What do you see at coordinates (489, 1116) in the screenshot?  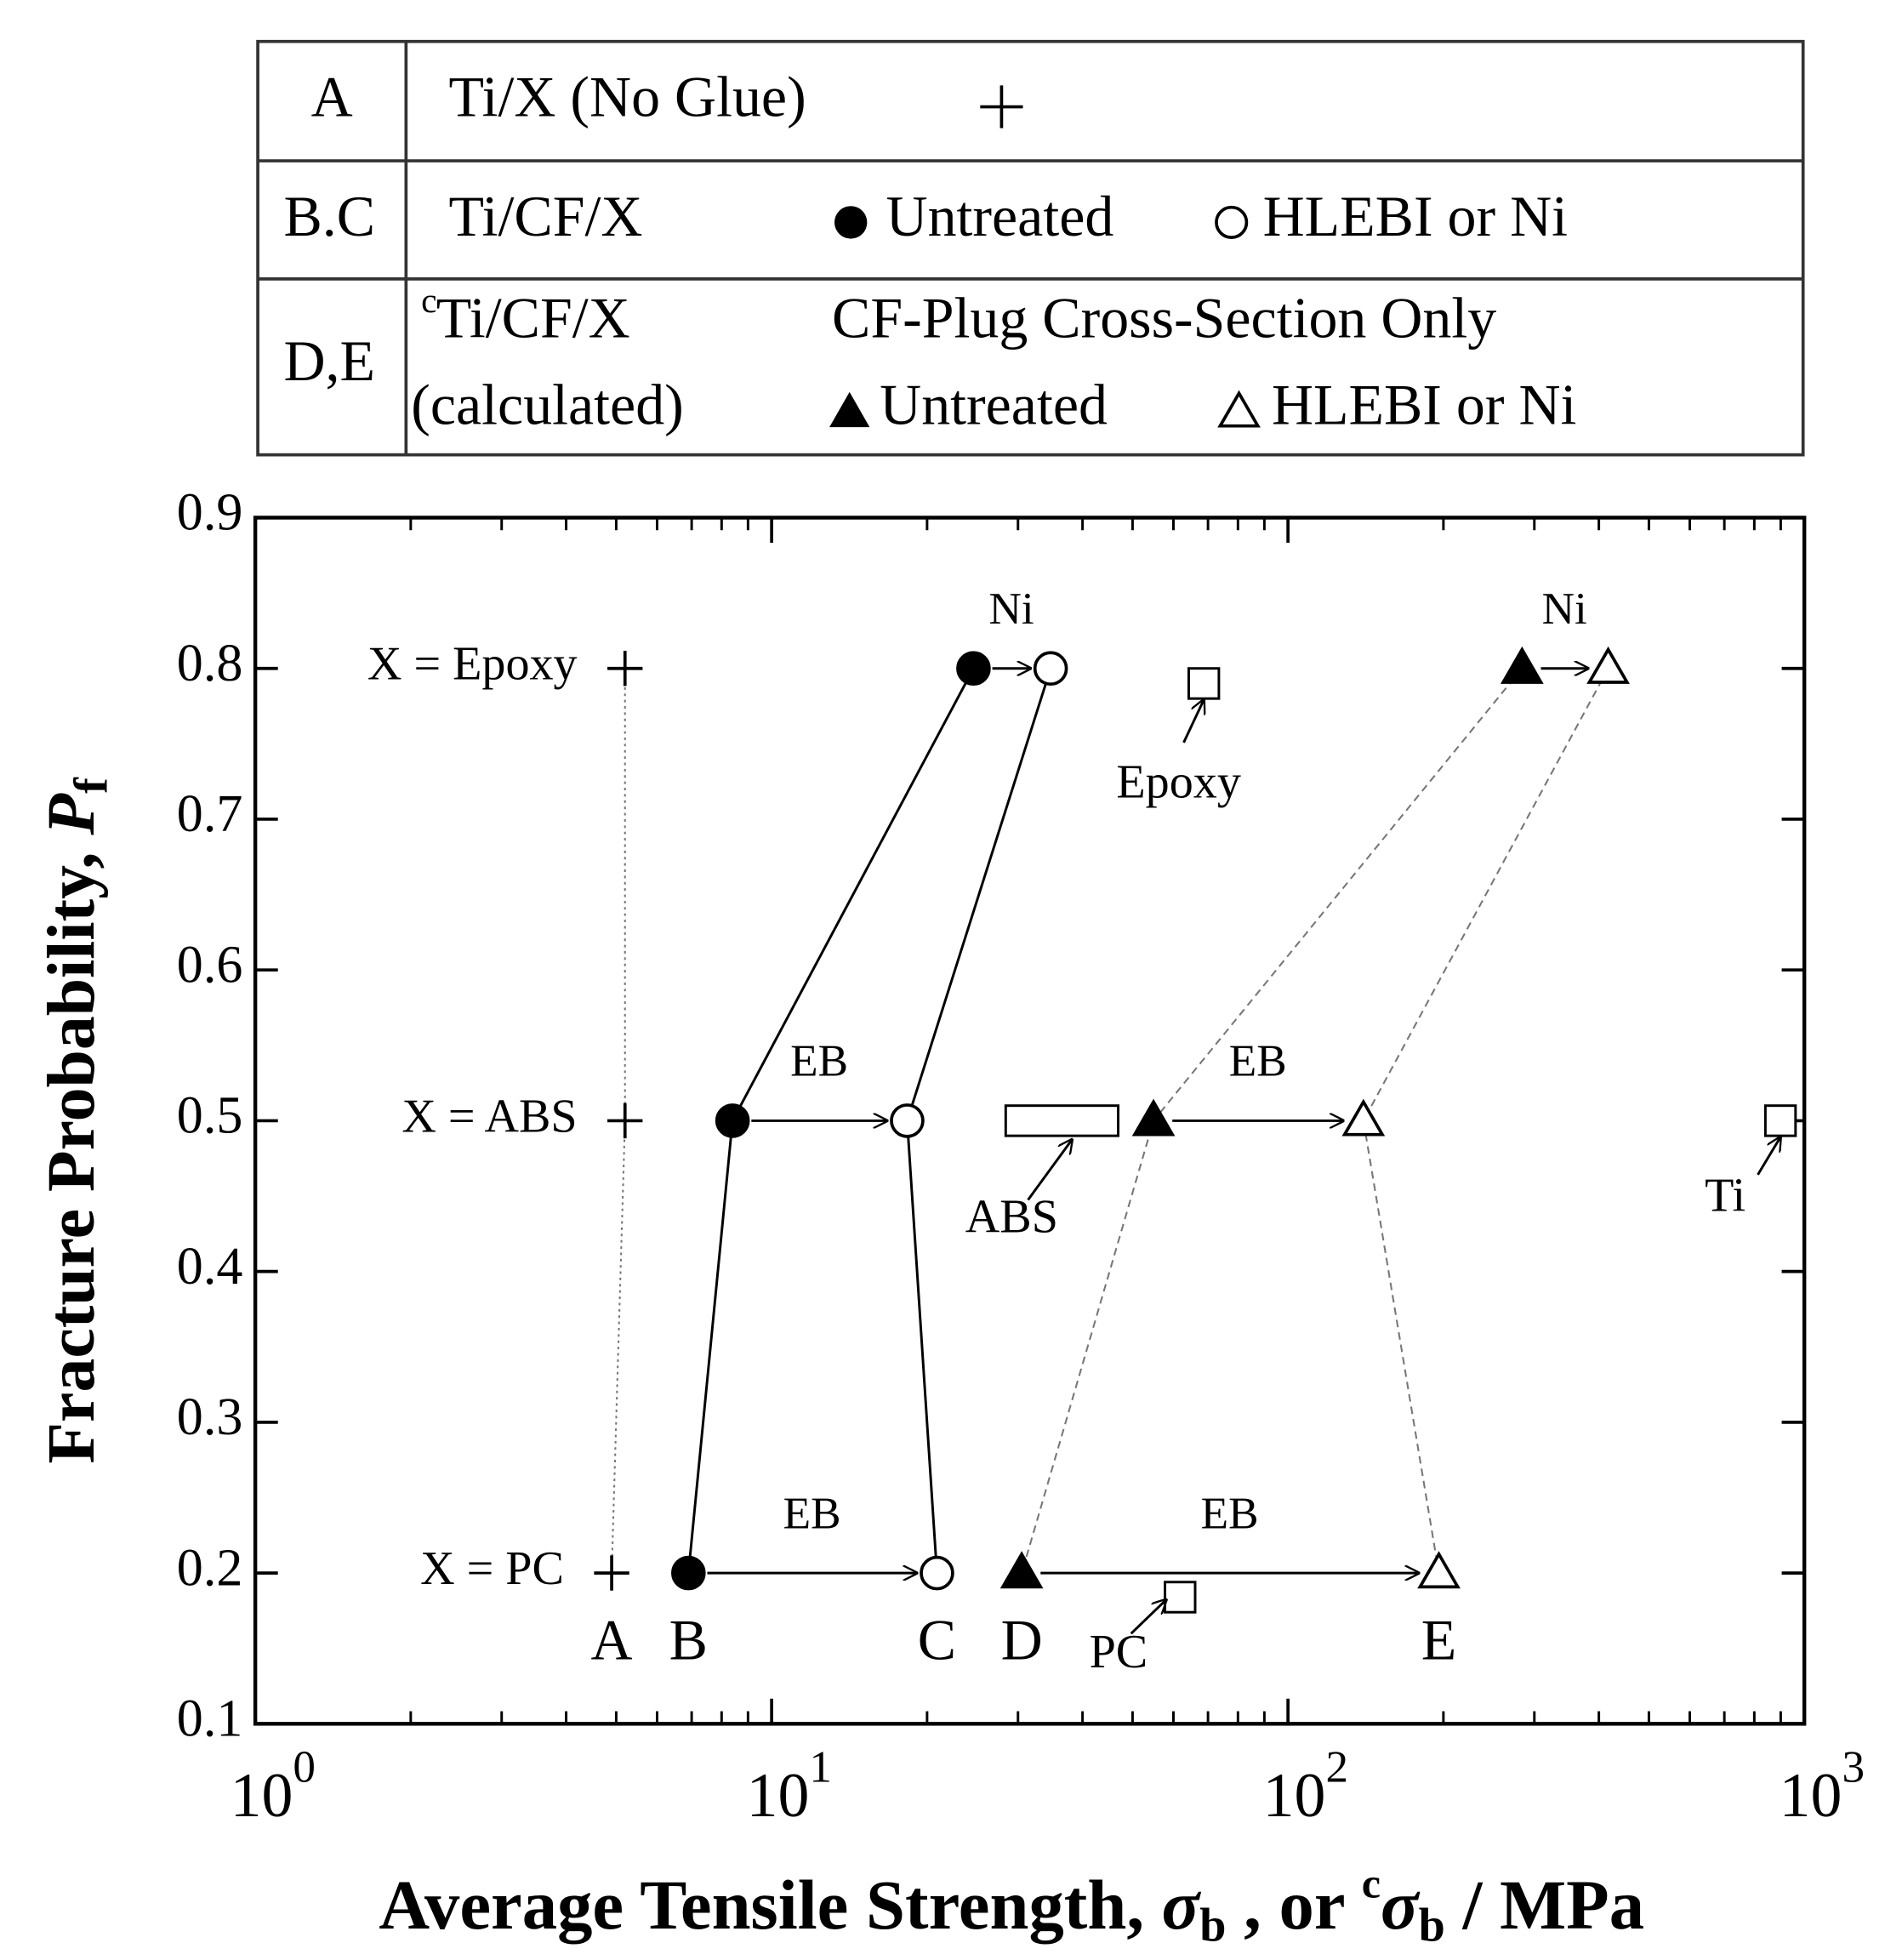 I see `row-label: X = ABS` at bounding box center [489, 1116].